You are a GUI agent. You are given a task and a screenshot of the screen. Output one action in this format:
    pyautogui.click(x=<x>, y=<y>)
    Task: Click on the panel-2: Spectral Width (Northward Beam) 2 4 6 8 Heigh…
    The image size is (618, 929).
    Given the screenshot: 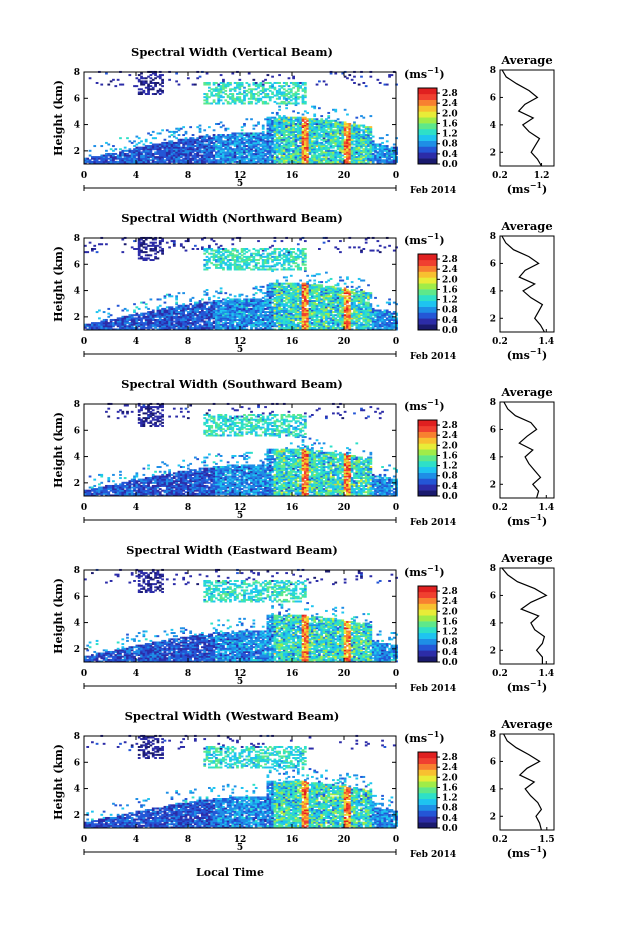 What is the action you would take?
    pyautogui.click(x=303, y=286)
    